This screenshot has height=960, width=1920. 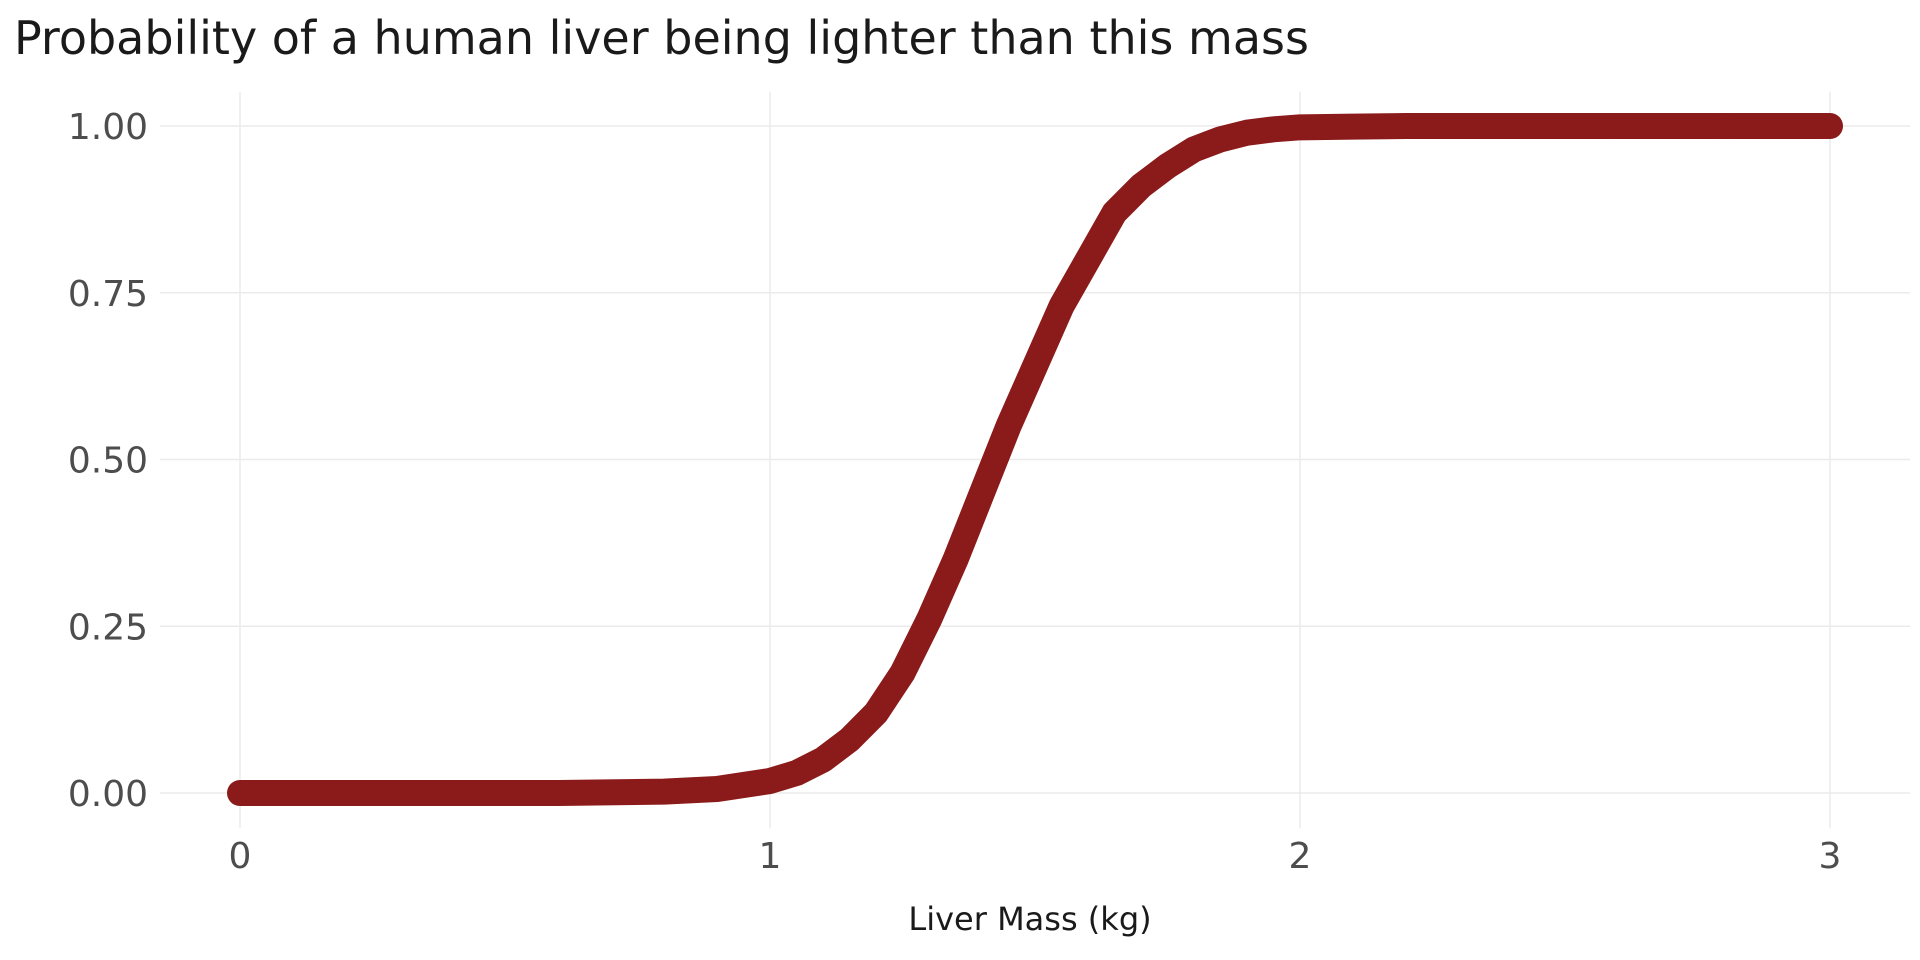 What do you see at coordinates (770, 856) in the screenshot?
I see `x-tick-label: 1` at bounding box center [770, 856].